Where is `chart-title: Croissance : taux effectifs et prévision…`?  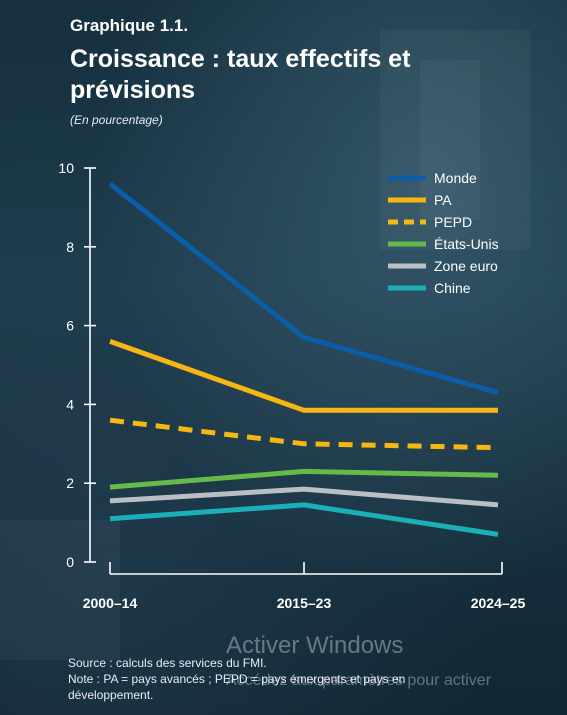 chart-title: Croissance : taux effectifs et prévision… is located at coordinates (240, 74).